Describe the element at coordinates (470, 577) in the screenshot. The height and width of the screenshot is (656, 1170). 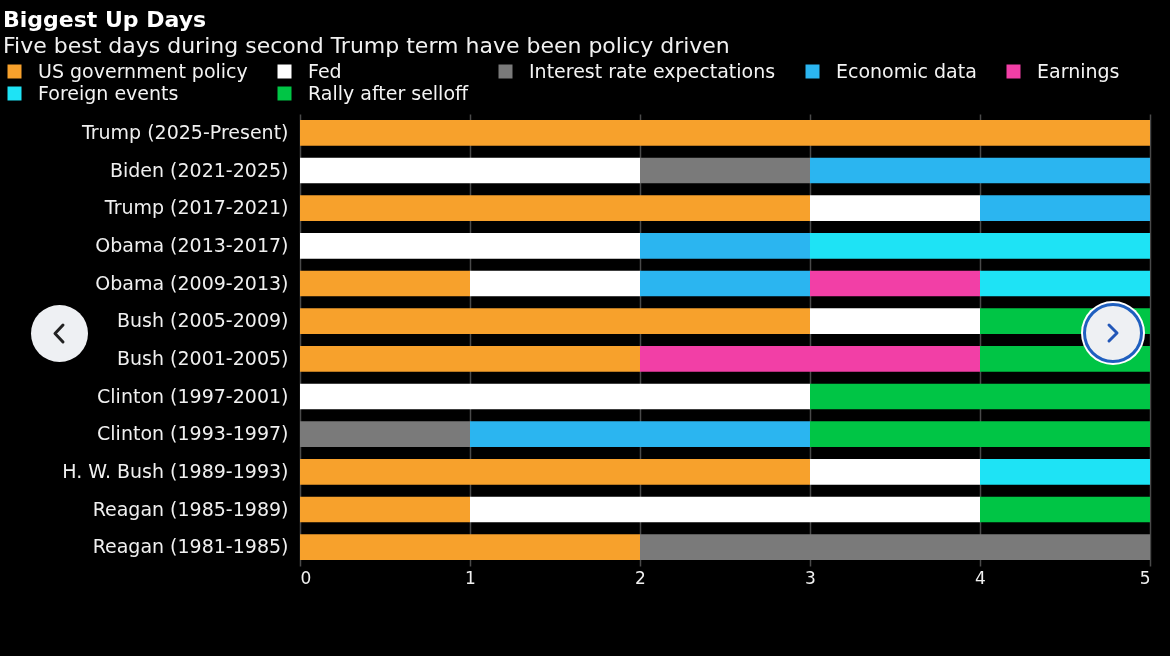
I see `x-tick-label: 1` at that location.